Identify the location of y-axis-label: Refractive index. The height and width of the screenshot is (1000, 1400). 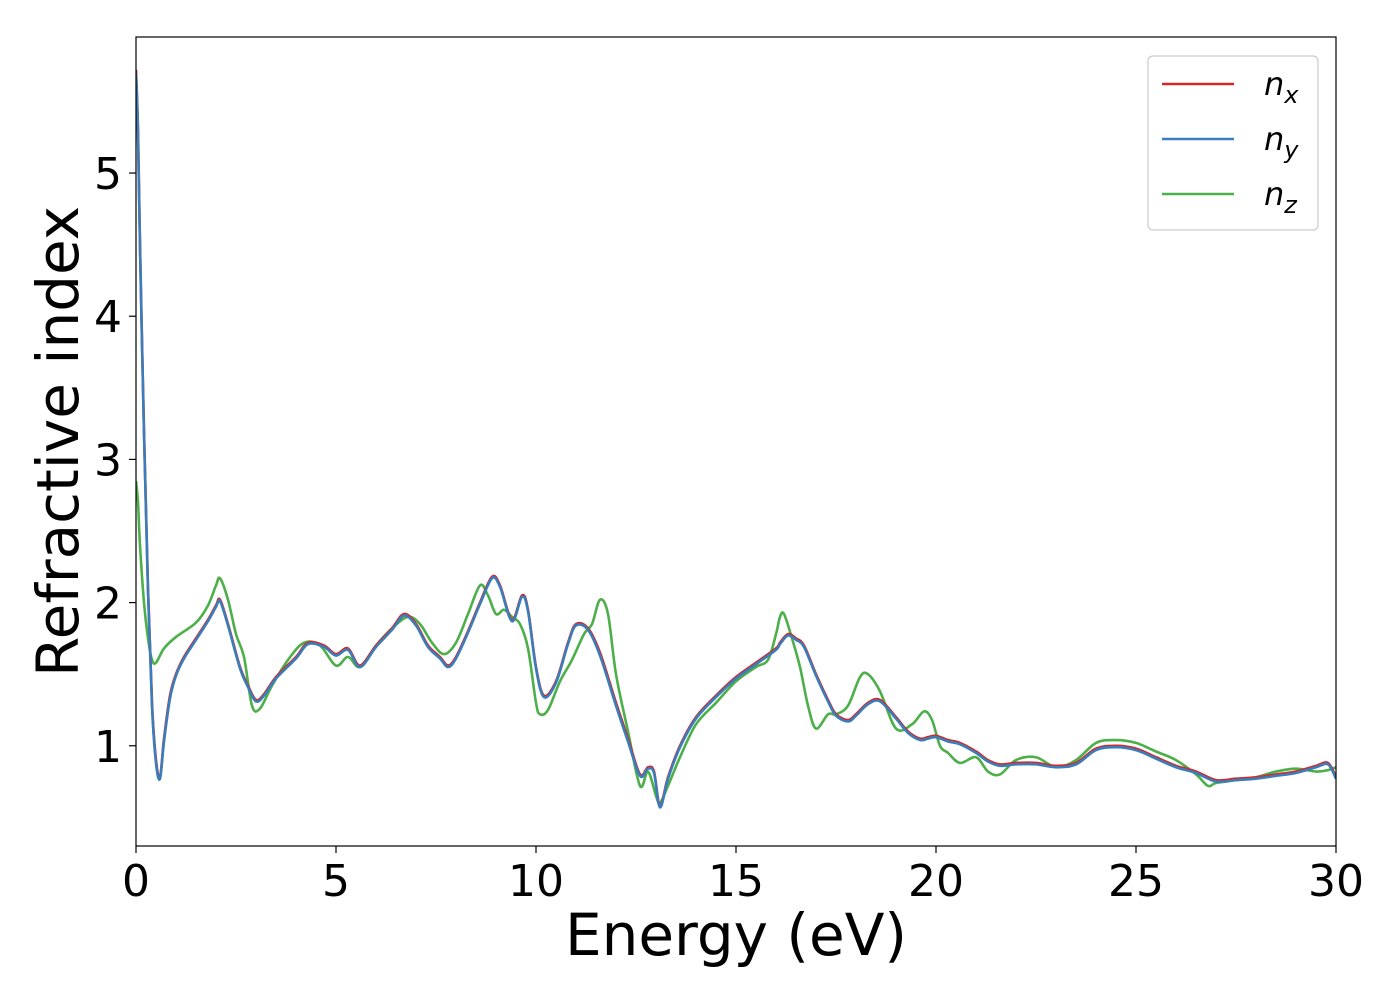
(58, 441).